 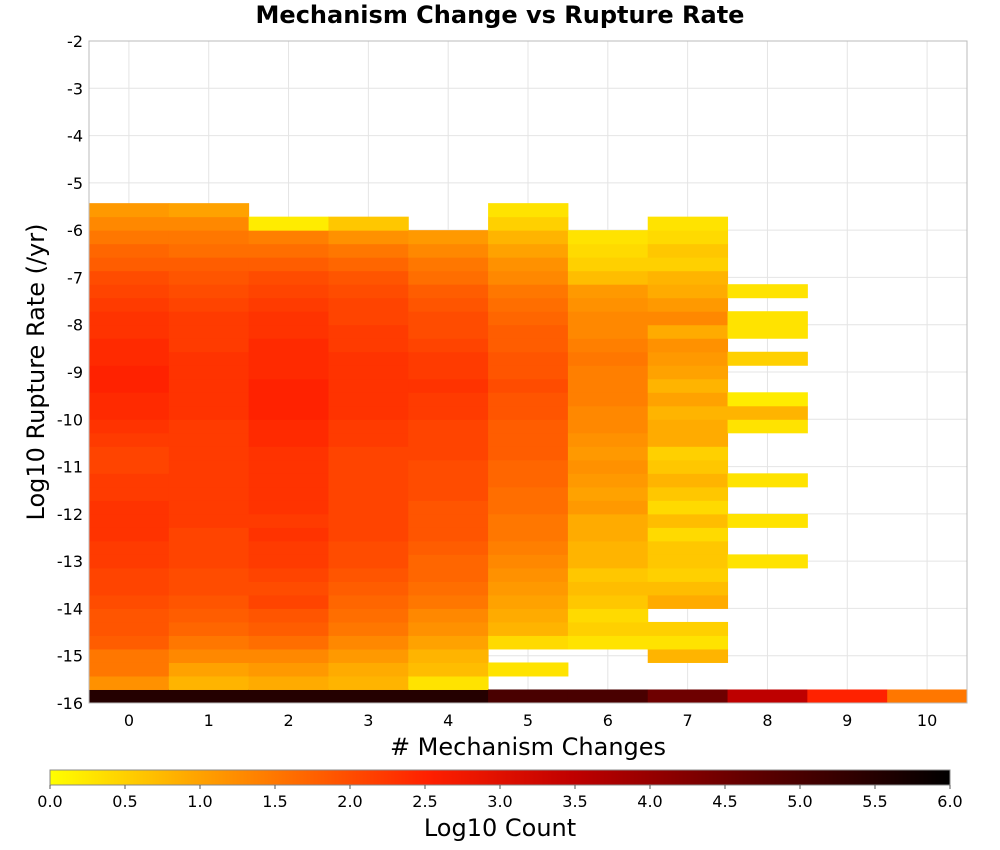 I want to click on colorbar-ticks: 0.0 0.5 1.0 1.5 2.0 2.5 3.0 3.5 4.0 4.5 5.0 5.5 6.0, so click(x=500, y=798).